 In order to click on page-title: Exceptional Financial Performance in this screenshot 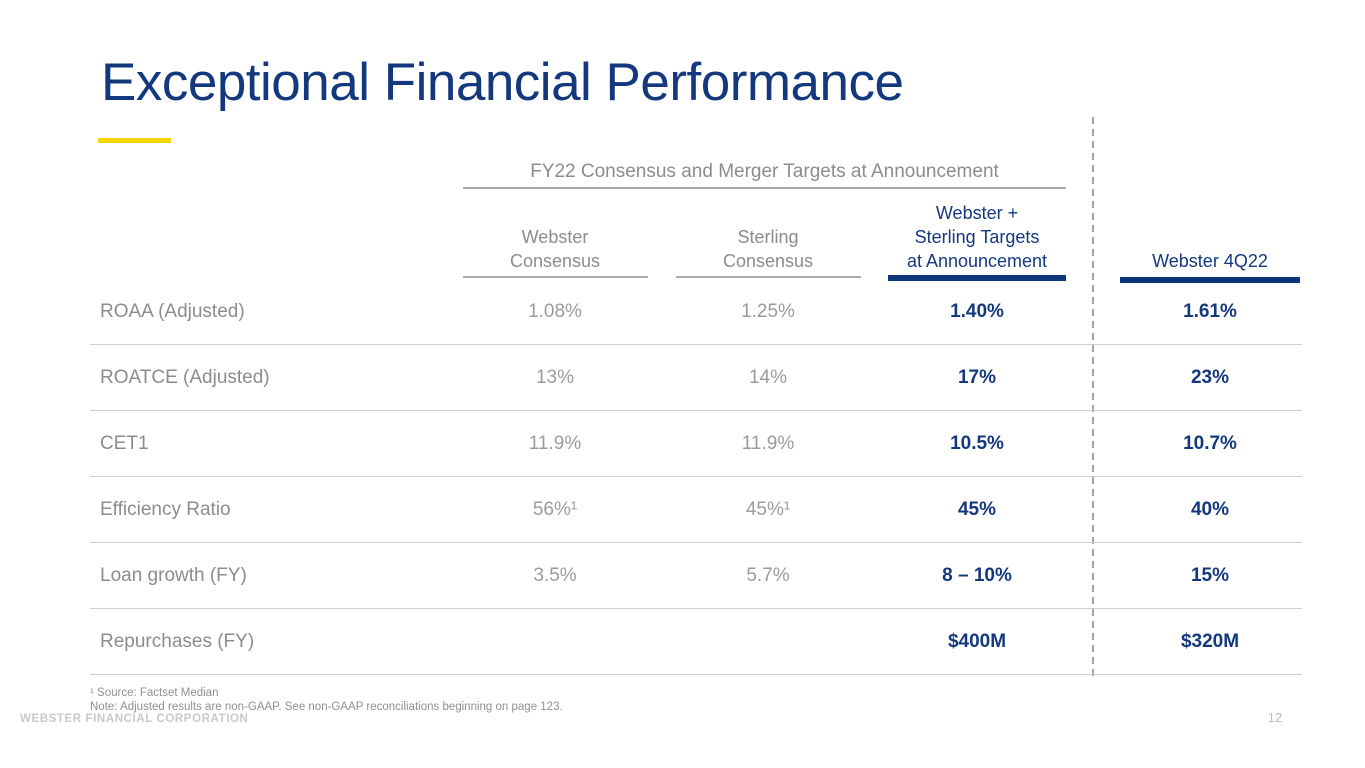, I will do `click(502, 82)`.